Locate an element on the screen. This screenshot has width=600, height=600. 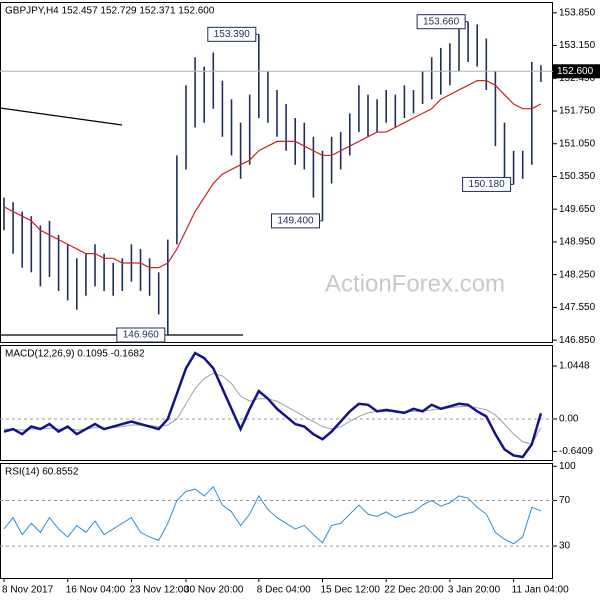
y-tick-label: 147.550 is located at coordinates (577, 307).